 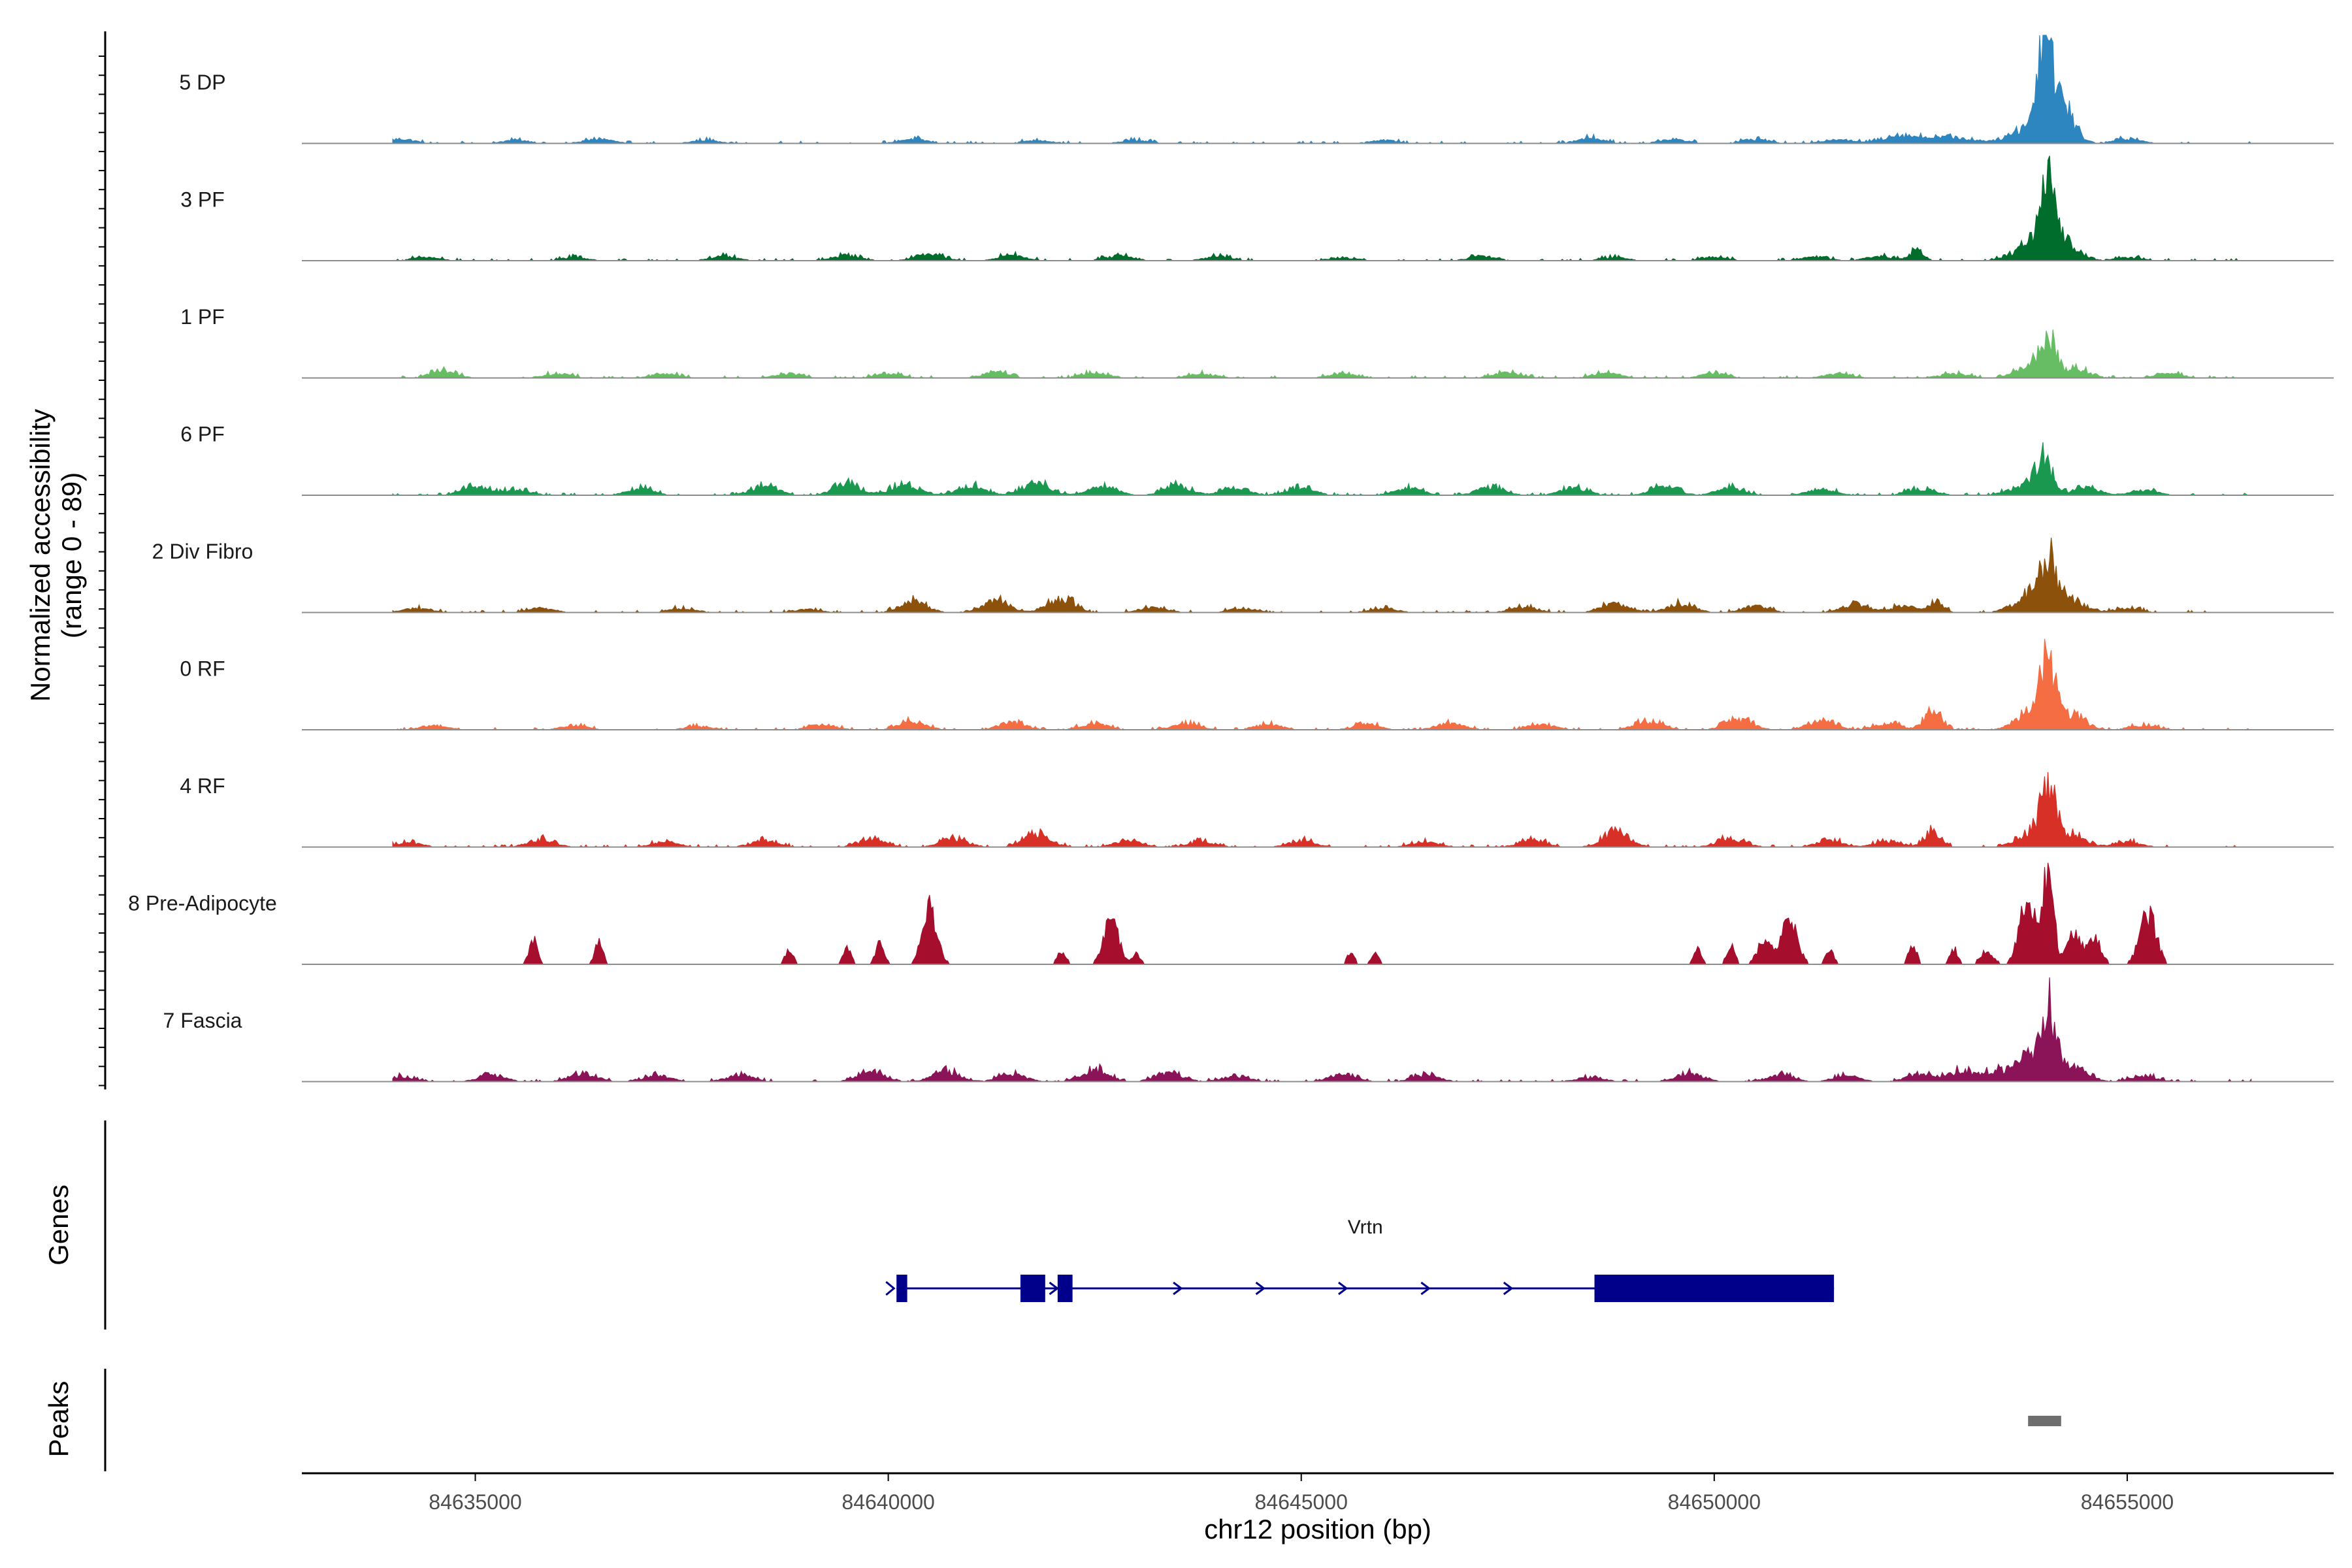 I want to click on x-tick-label: 84640000, so click(x=887, y=1502).